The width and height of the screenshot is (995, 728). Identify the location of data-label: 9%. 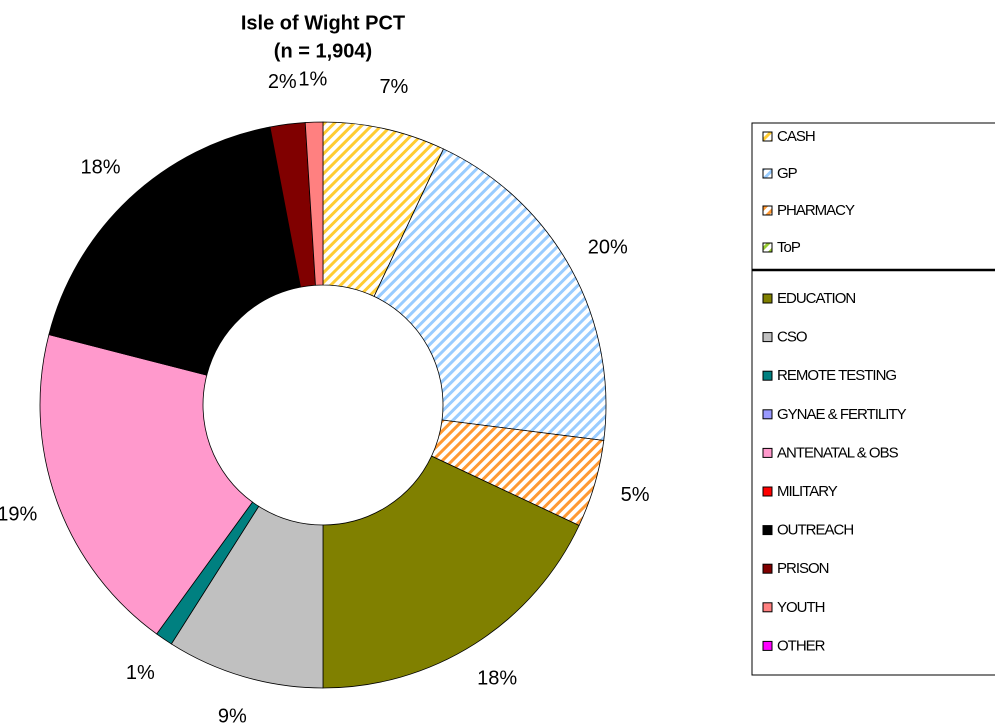
(232, 716).